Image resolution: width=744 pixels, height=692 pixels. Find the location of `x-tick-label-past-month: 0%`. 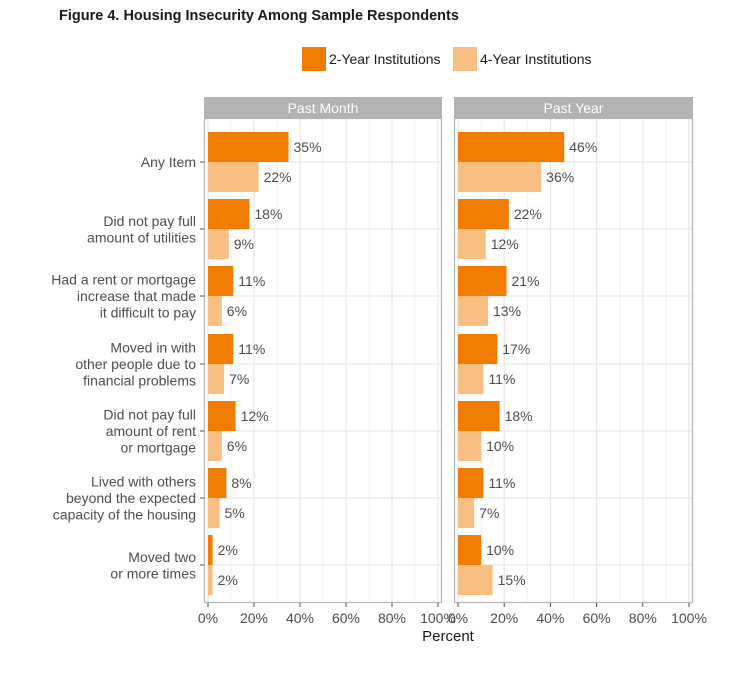

x-tick-label-past-month: 0% is located at coordinates (208, 618).